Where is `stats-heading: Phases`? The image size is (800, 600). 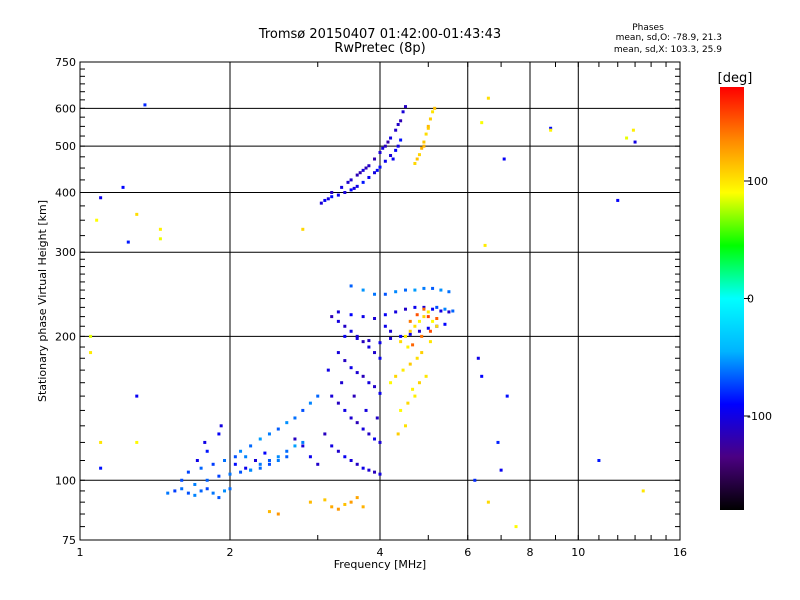
stats-heading: Phases is located at coordinates (648, 28).